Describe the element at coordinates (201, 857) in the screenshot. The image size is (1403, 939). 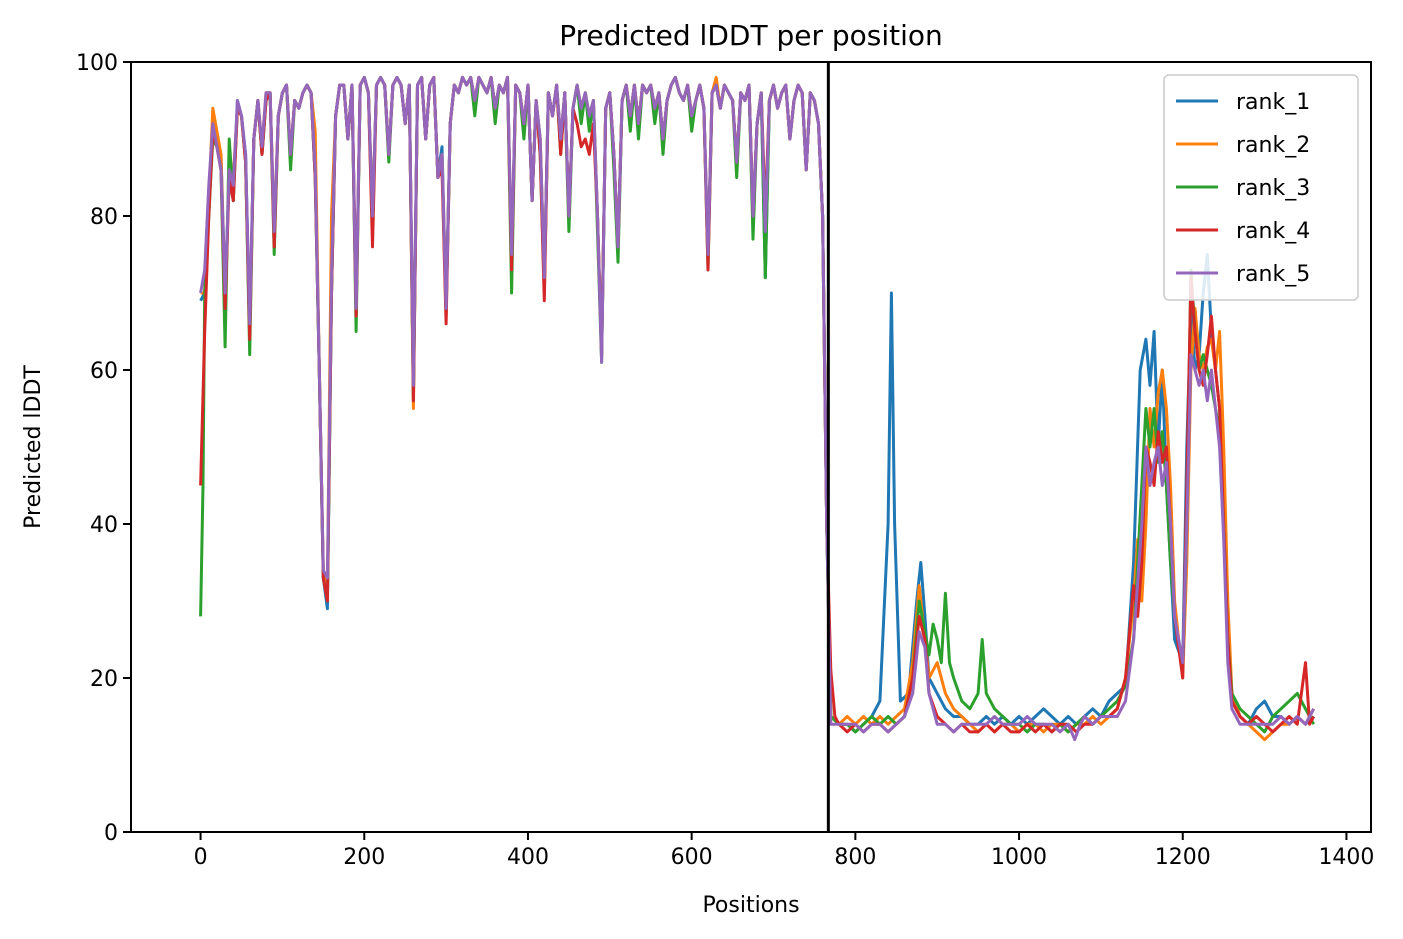
I see `x-tick-label: 0` at that location.